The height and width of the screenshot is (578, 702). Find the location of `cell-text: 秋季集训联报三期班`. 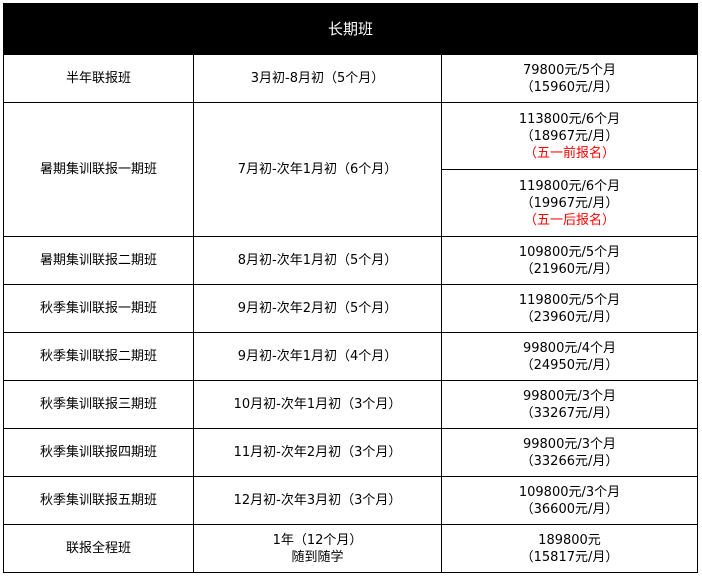

cell-text: 秋季集训联报三期班 is located at coordinates (98, 404).